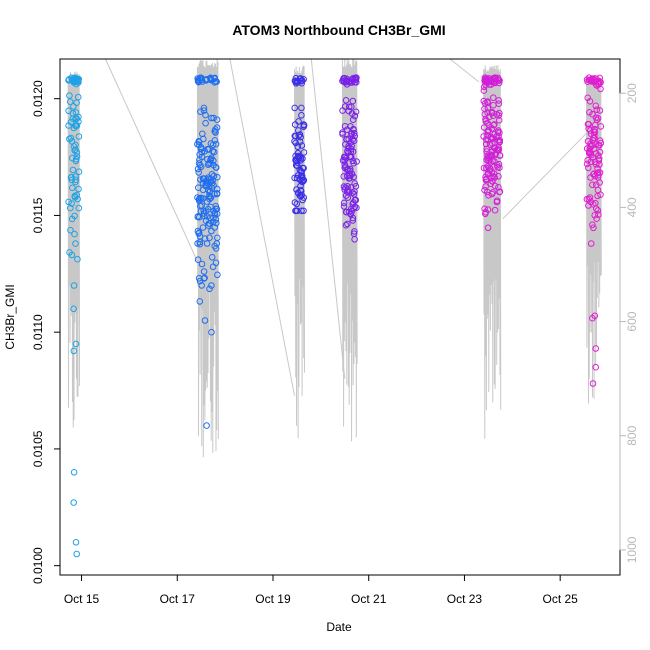 Image resolution: width=650 pixels, height=650 pixels. What do you see at coordinates (560, 599) in the screenshot?
I see `x-tick-label: Oct 25` at bounding box center [560, 599].